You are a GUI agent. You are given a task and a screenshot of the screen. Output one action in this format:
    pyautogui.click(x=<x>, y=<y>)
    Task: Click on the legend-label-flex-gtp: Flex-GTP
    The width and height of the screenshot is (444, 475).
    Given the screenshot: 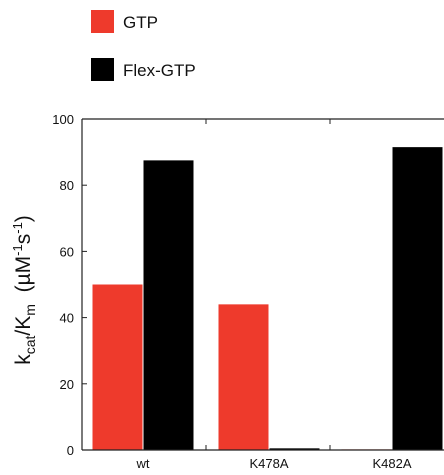 What is the action you would take?
    pyautogui.click(x=159, y=70)
    